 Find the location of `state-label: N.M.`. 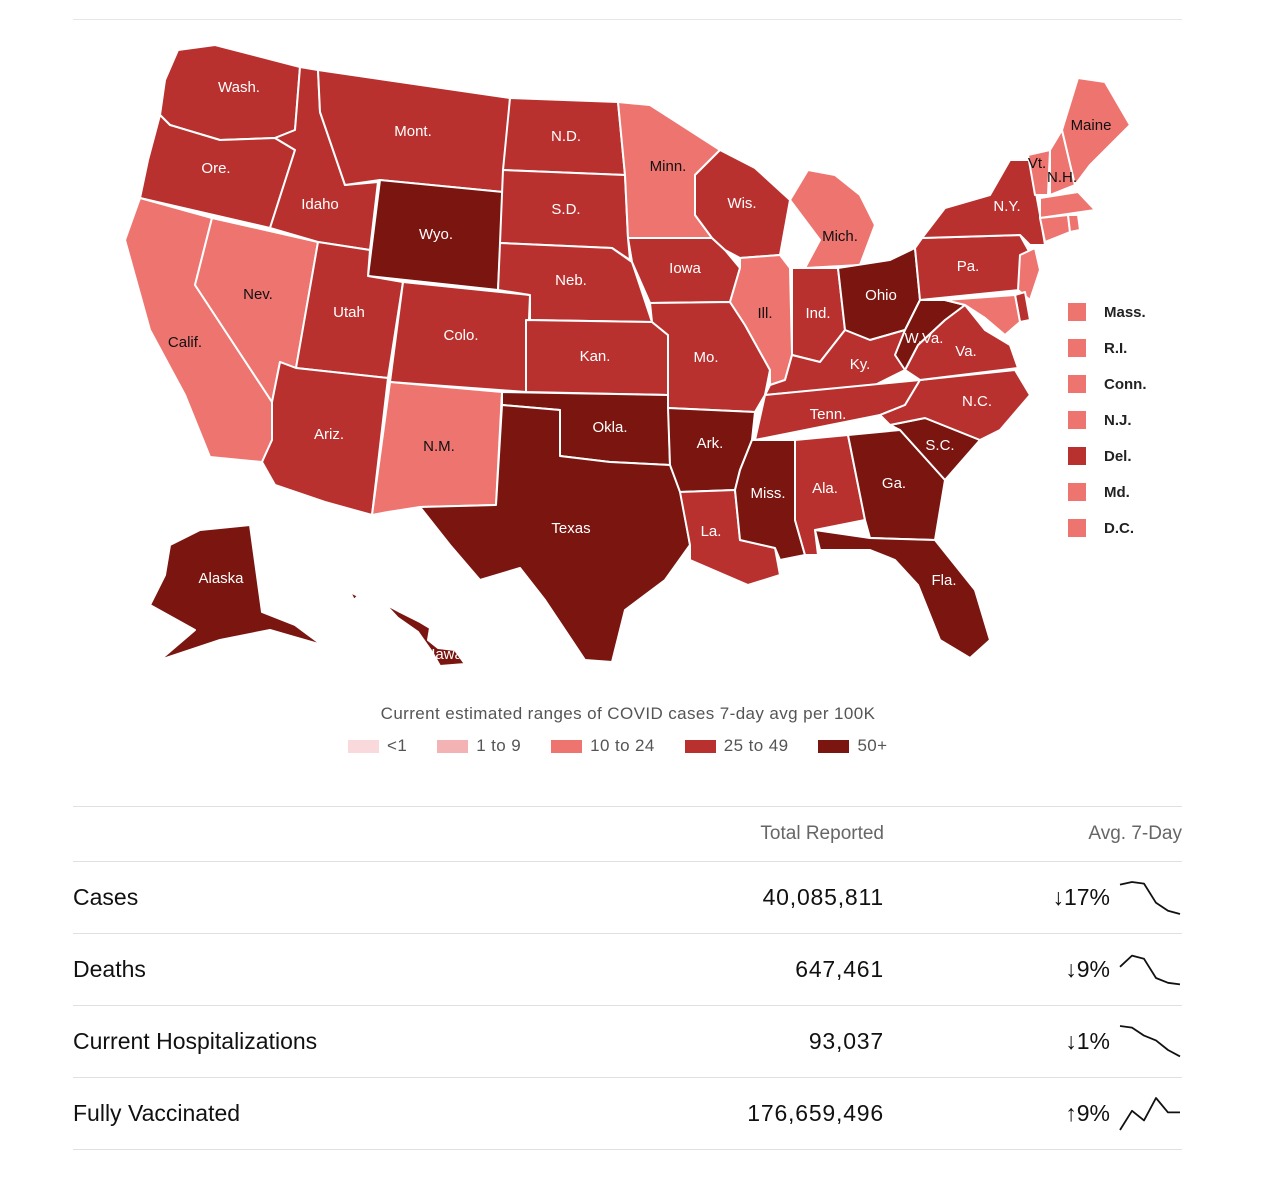

state-label: N.M. is located at coordinates (439, 446).